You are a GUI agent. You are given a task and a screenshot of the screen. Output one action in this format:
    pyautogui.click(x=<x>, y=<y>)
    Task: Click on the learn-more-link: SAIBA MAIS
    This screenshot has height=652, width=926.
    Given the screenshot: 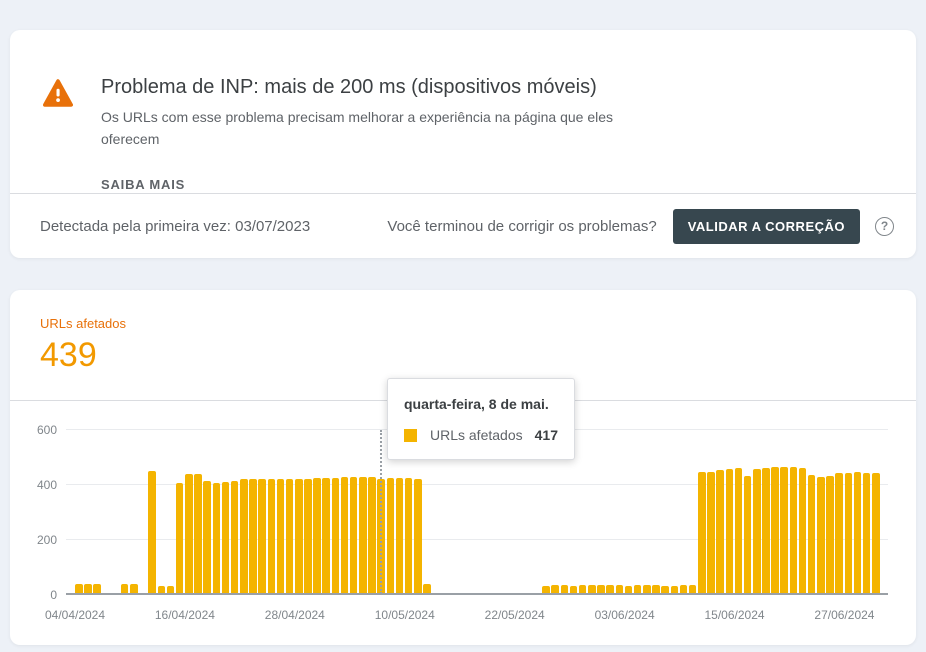 What is the action you would take?
    pyautogui.click(x=143, y=184)
    